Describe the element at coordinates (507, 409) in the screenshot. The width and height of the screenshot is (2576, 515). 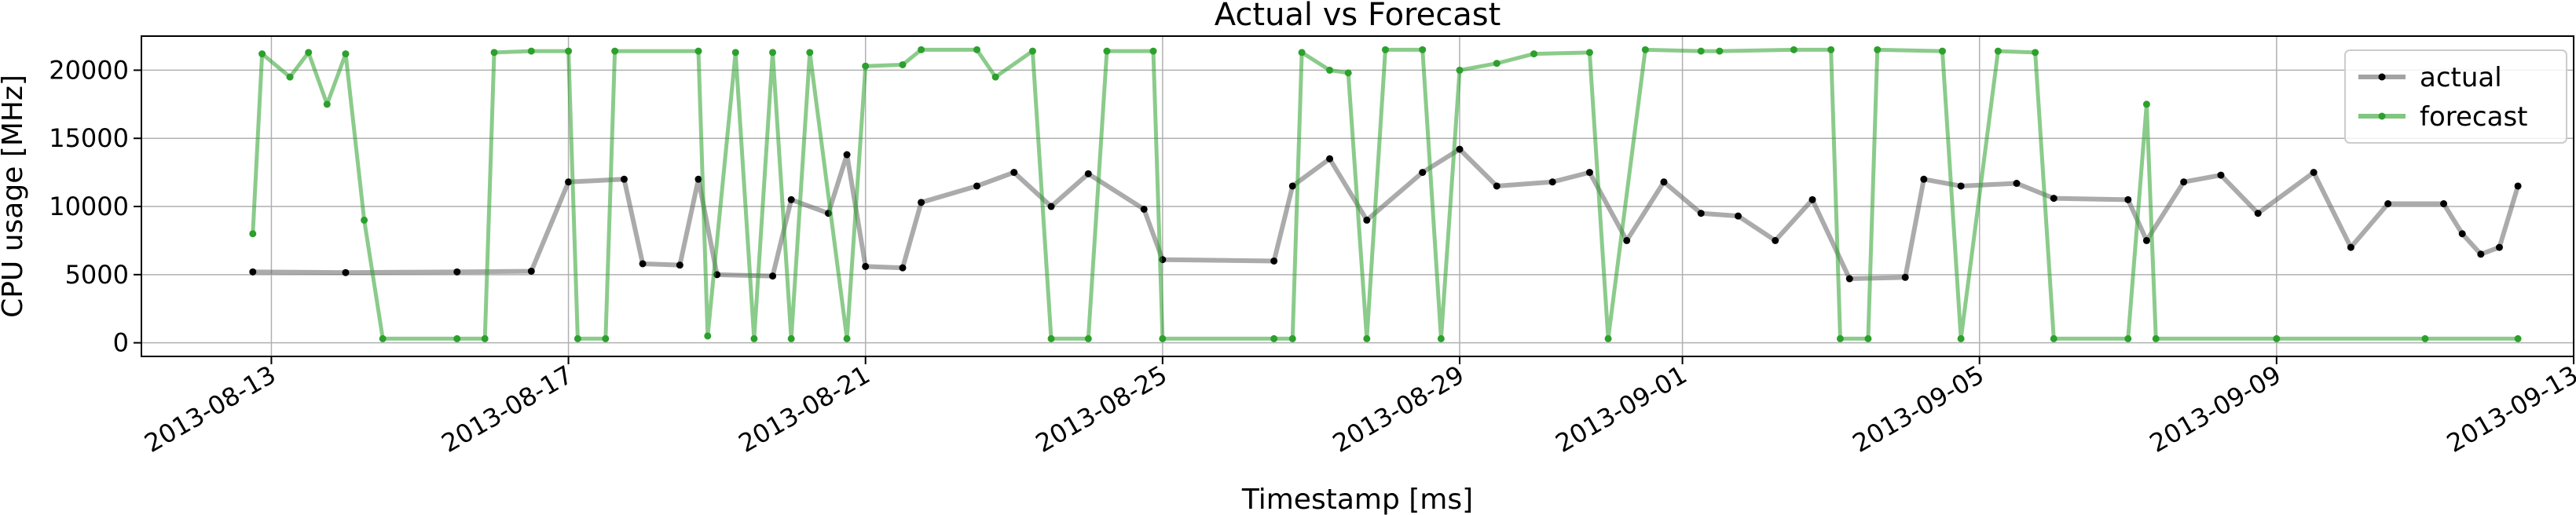
I see `x-tick-label: 2013-08-17` at that location.